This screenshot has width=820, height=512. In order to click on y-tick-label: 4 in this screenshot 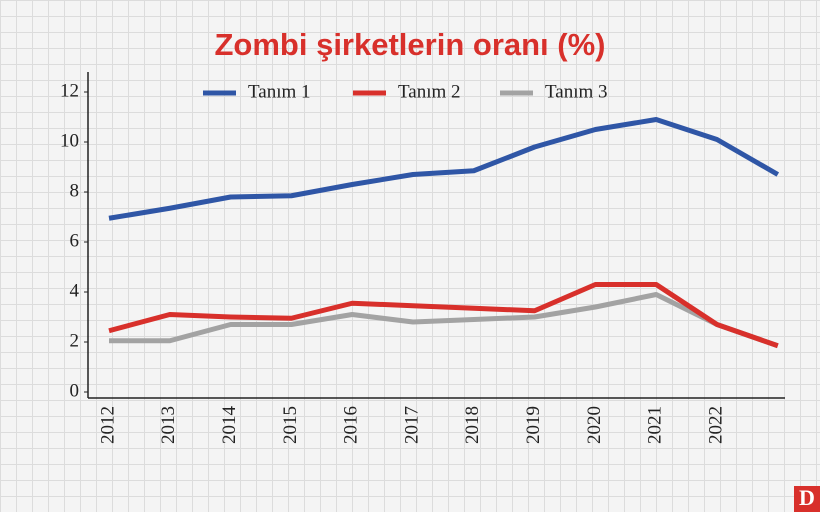, I will do `click(75, 290)`.